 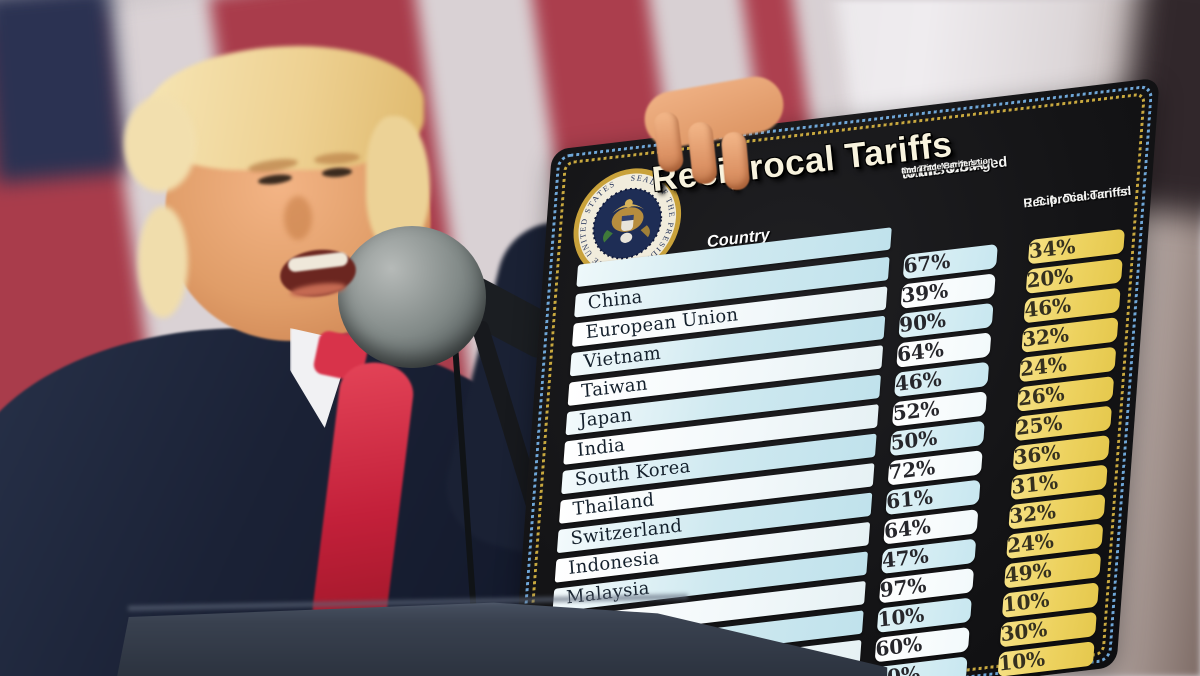 I want to click on hair-side-left, so click(x=160, y=144).